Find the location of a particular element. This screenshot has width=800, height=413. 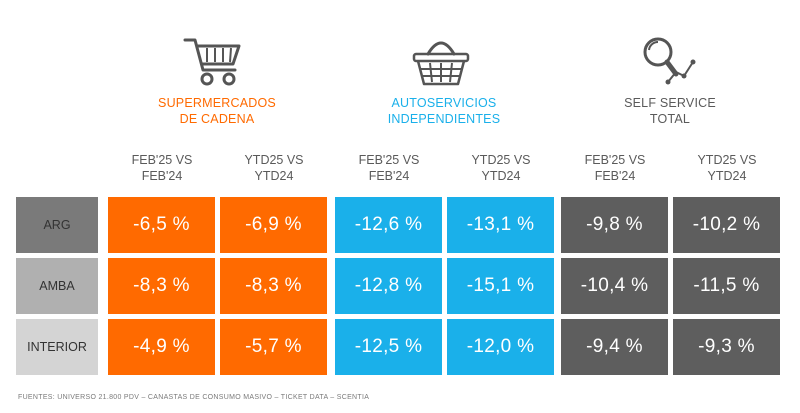

value-cell: -9,4 % is located at coordinates (614, 347).